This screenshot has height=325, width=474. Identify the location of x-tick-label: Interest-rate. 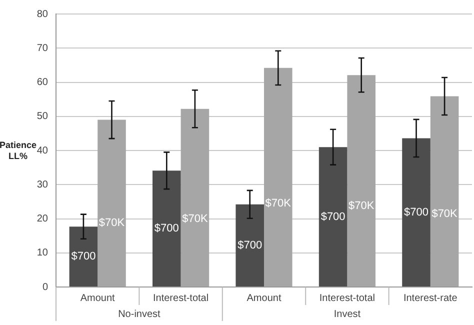
(430, 298).